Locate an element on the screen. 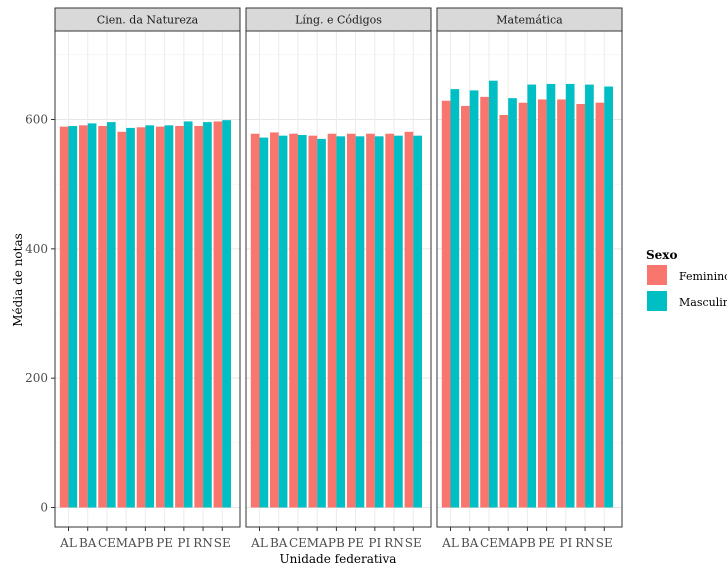  y-axis-title: Média de notas is located at coordinates (18, 280).